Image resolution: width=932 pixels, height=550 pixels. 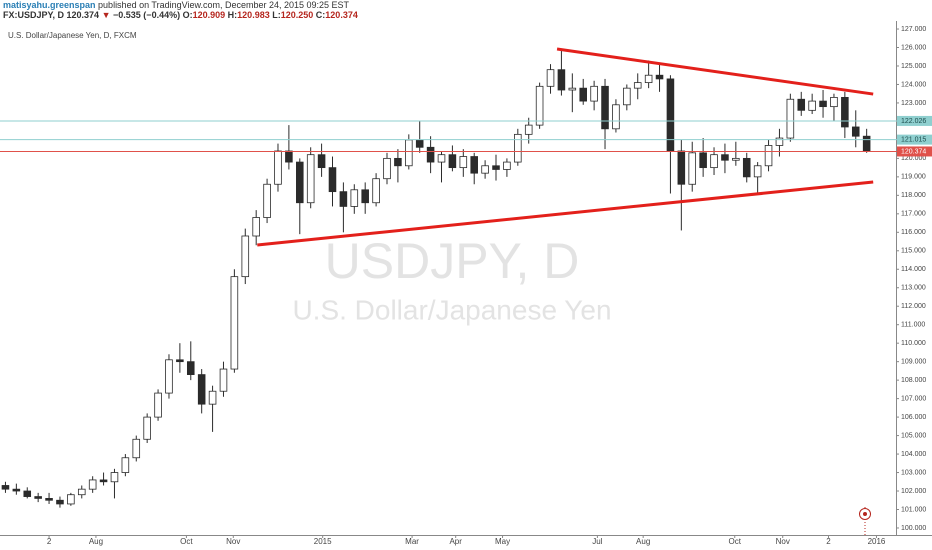 What do you see at coordinates (323, 541) in the screenshot?
I see `x-tick-label: 2015` at bounding box center [323, 541].